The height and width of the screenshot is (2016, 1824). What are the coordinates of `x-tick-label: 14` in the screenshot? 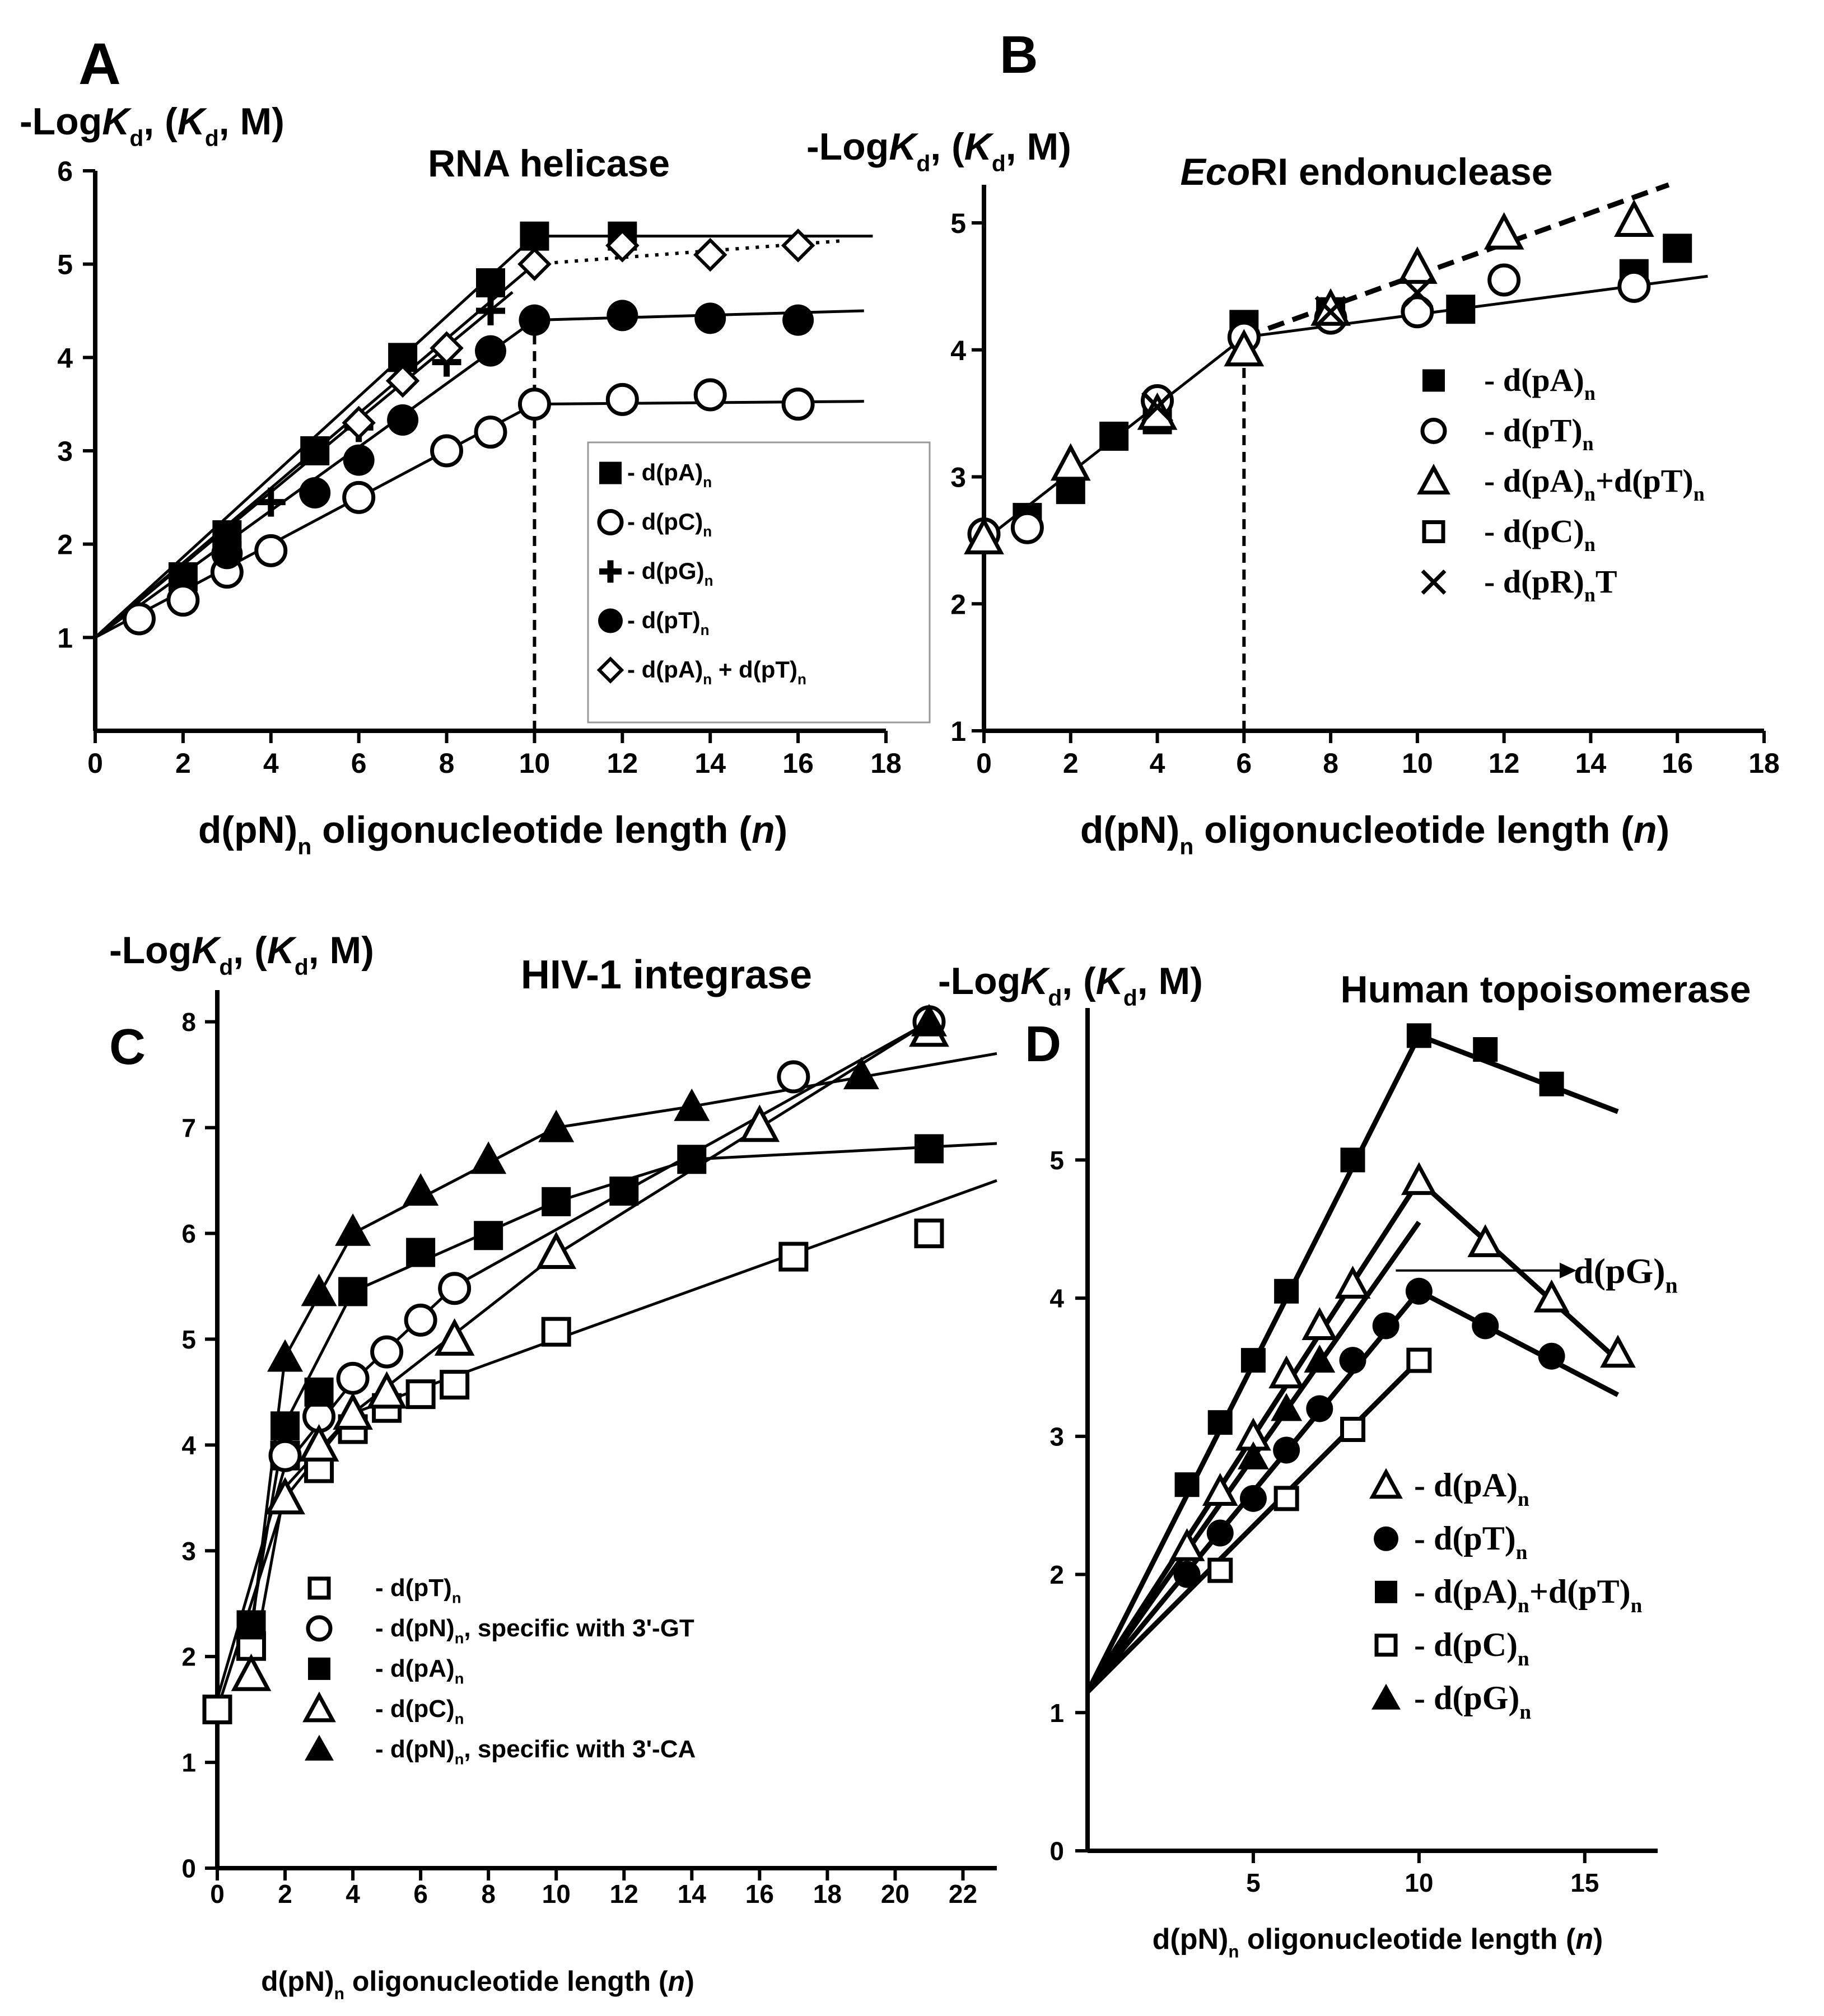 It's located at (1591, 763).